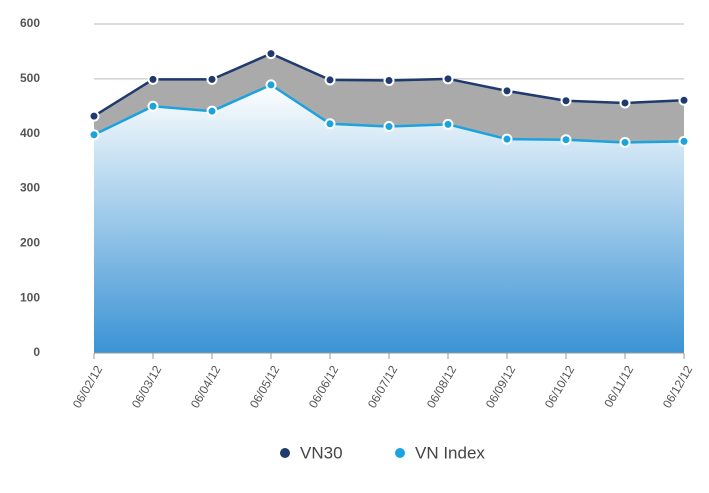  I want to click on y-tick-label: 400, so click(30, 133).